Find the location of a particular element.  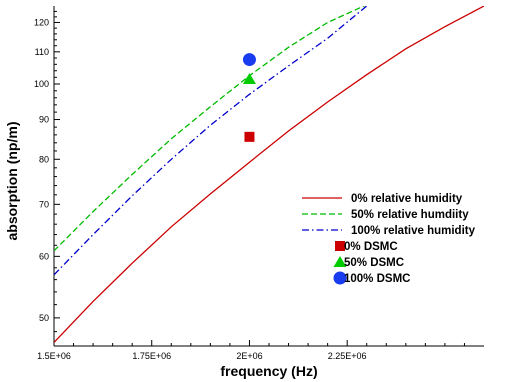

y-tick-label: 80 is located at coordinates (44, 159).